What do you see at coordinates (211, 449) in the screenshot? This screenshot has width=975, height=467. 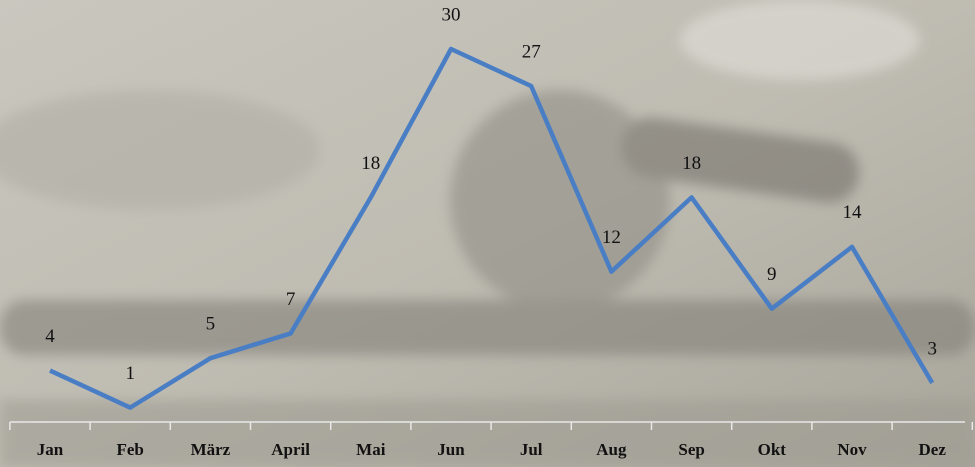 I see `x-tick-label: März` at bounding box center [211, 449].